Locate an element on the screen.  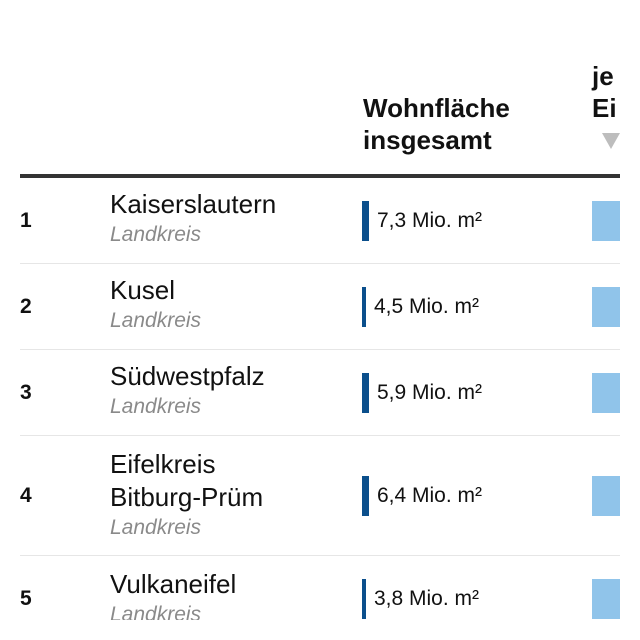
total-area-cell: 7,3 Mio. m² is located at coordinates (422, 220).